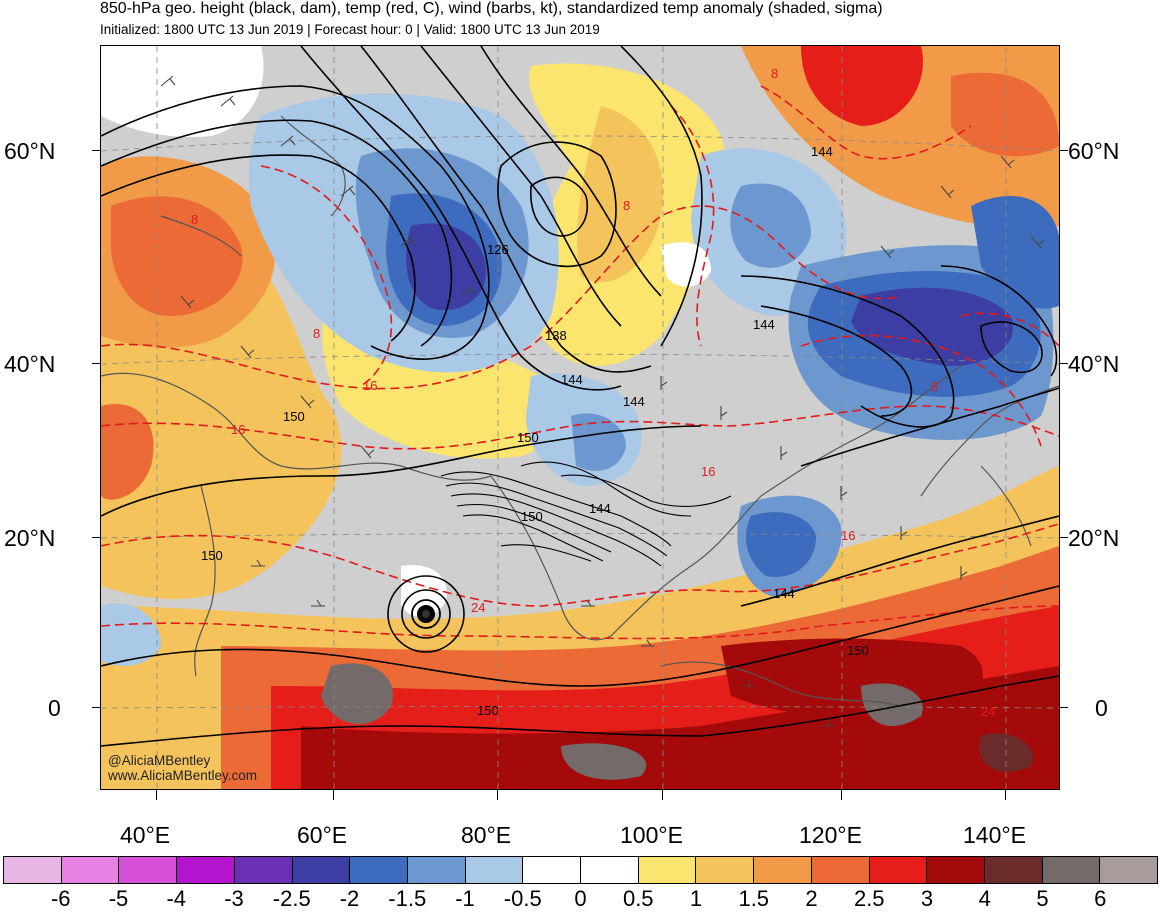 Image resolution: width=1160 pixels, height=913 pixels. What do you see at coordinates (522, 898) in the screenshot?
I see `colorbar-label: -0.5` at bounding box center [522, 898].